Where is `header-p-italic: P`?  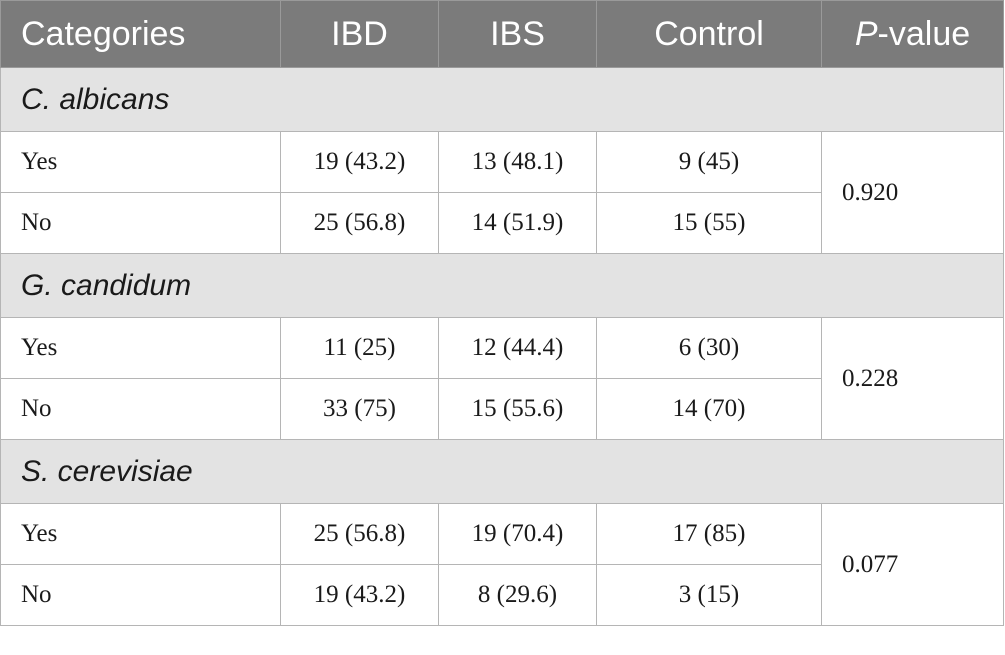 header-p-italic: P is located at coordinates (866, 33).